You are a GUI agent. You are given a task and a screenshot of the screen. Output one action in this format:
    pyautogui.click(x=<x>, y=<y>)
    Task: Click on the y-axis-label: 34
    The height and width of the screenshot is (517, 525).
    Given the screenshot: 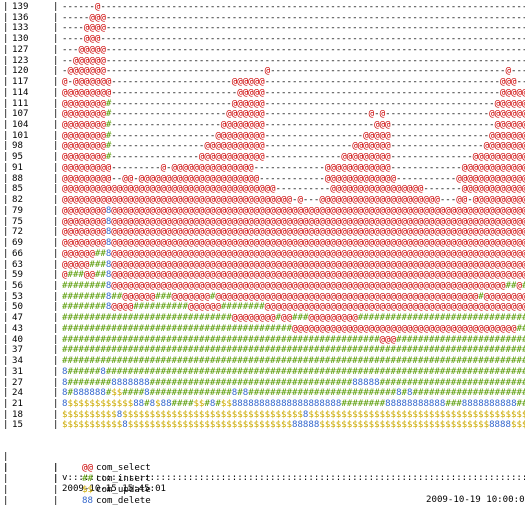 What is the action you would take?
    pyautogui.click(x=17, y=361)
    